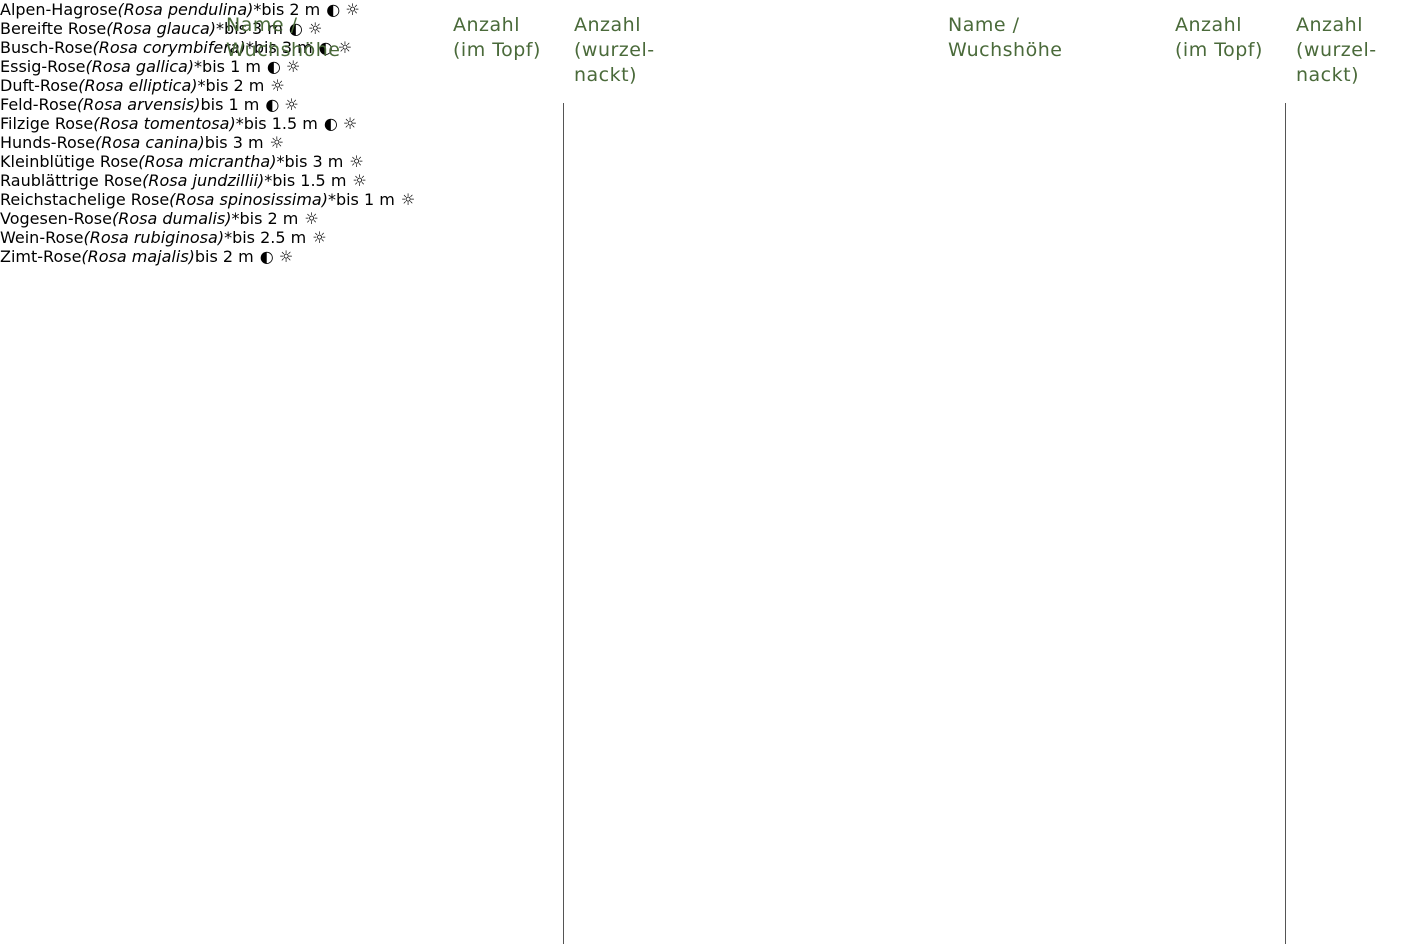 The width and height of the screenshot is (1411, 944). What do you see at coordinates (85, 199) in the screenshot?
I see `plant-name: Reichstachelige Rose` at bounding box center [85, 199].